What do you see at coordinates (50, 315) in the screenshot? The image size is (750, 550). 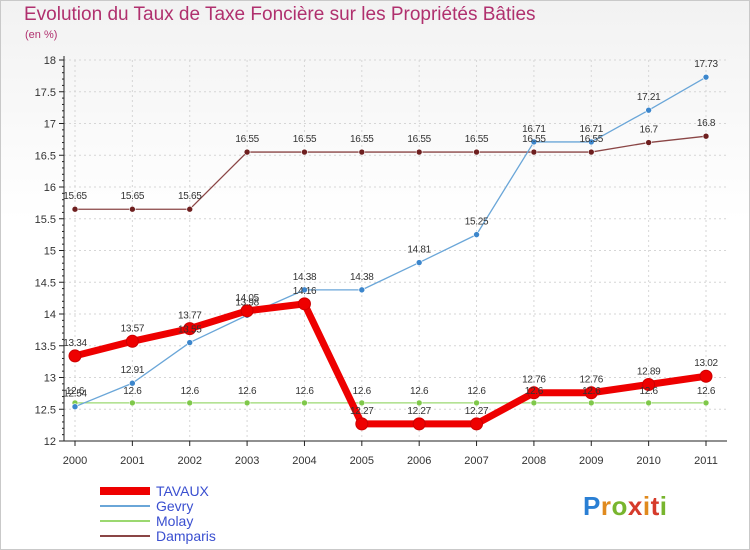 I see `y-tick-label: 14` at bounding box center [50, 315].